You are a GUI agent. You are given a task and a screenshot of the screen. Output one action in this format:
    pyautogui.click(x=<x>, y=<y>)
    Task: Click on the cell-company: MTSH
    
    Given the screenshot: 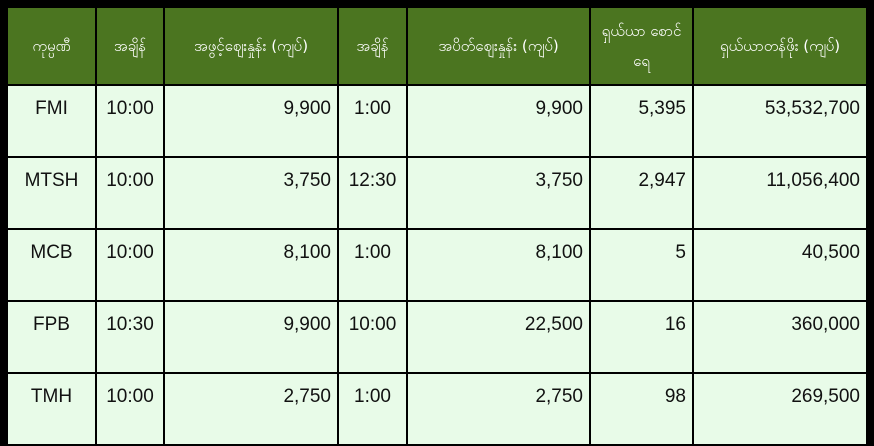 What is the action you would take?
    pyautogui.click(x=51, y=193)
    